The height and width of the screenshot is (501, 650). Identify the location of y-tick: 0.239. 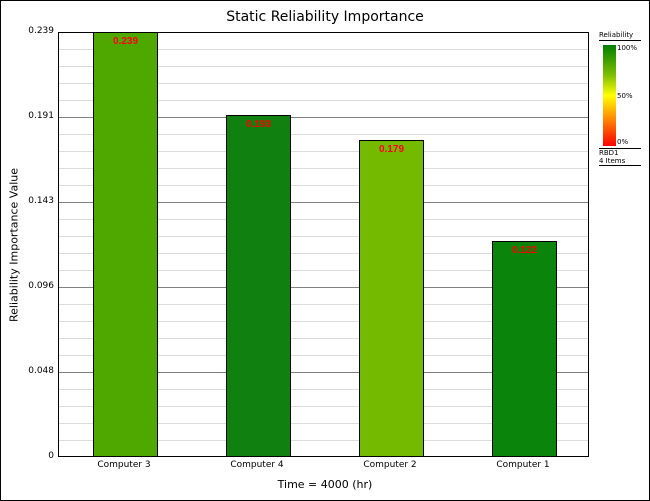
(41, 31).